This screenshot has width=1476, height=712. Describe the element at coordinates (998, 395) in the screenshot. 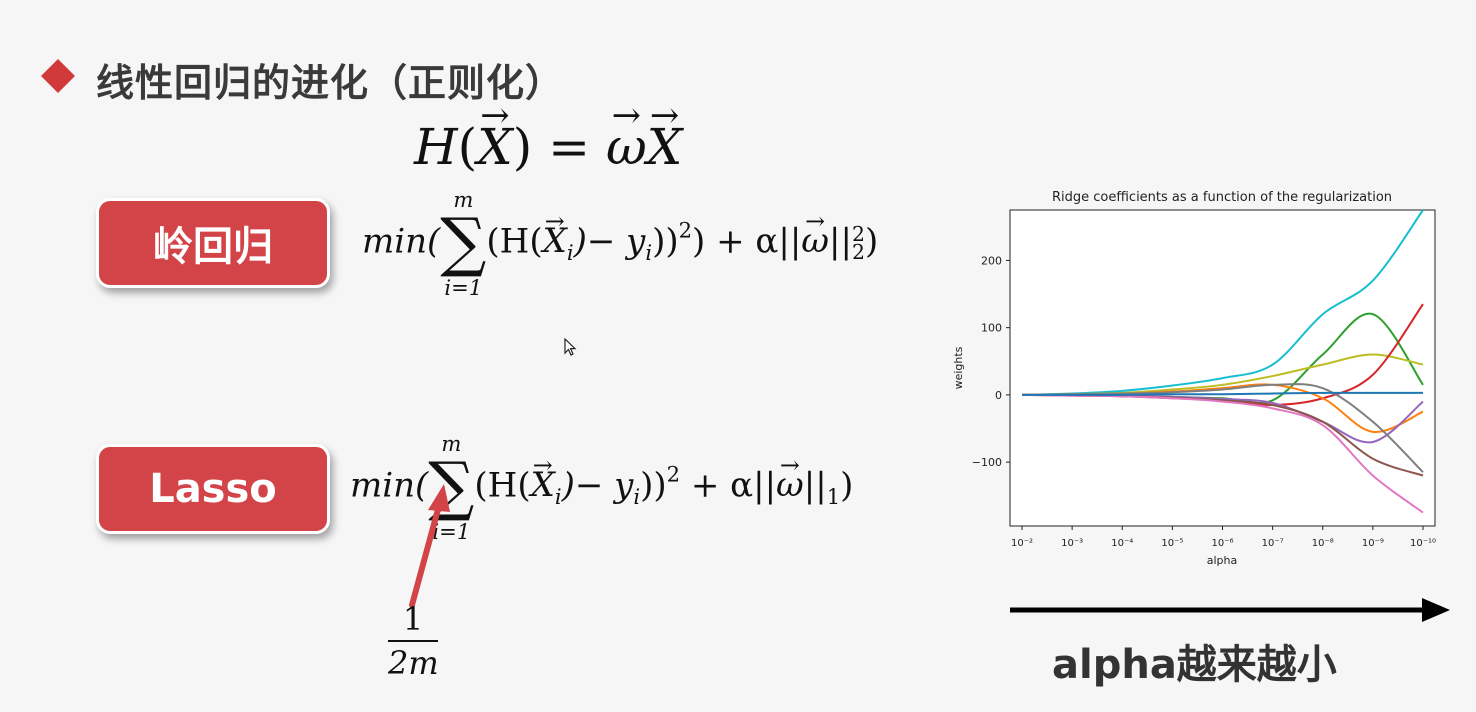

I see `y-tick-label: 0` at that location.